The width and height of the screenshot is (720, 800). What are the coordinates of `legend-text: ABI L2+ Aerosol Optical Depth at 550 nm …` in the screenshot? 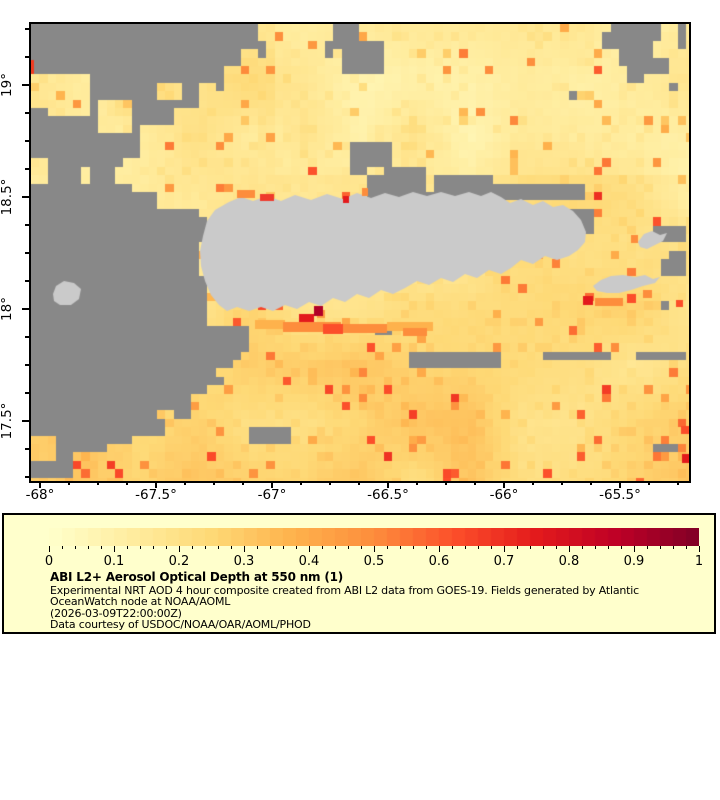 It's located at (344, 600).